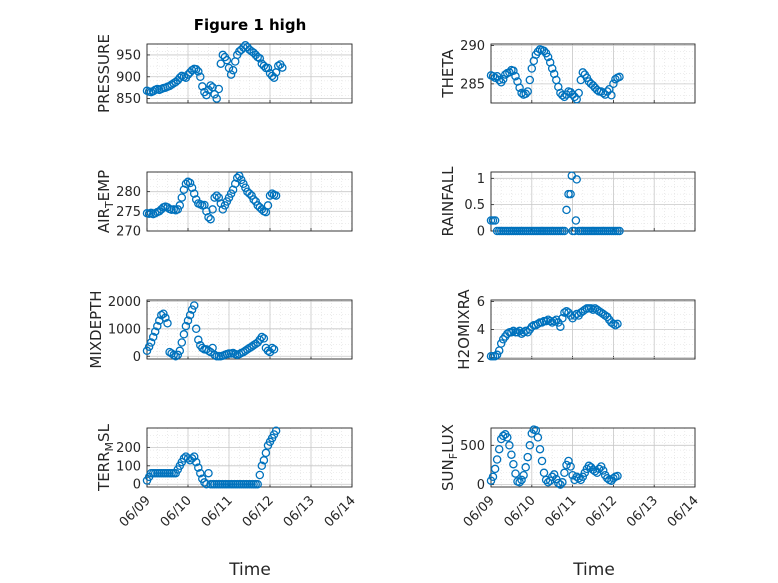 This screenshot has height=583, width=778. I want to click on x-tick-label: 06/13, so click(299, 511).